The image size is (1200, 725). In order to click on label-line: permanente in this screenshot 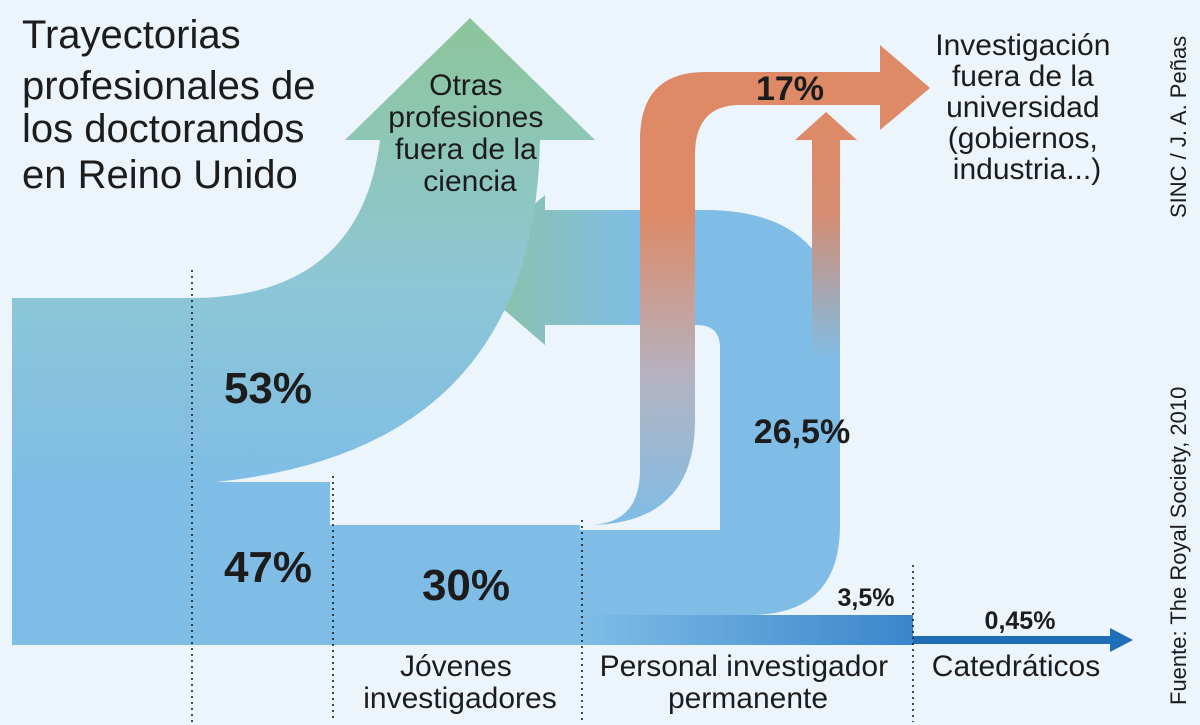, I will do `click(748, 698)`.